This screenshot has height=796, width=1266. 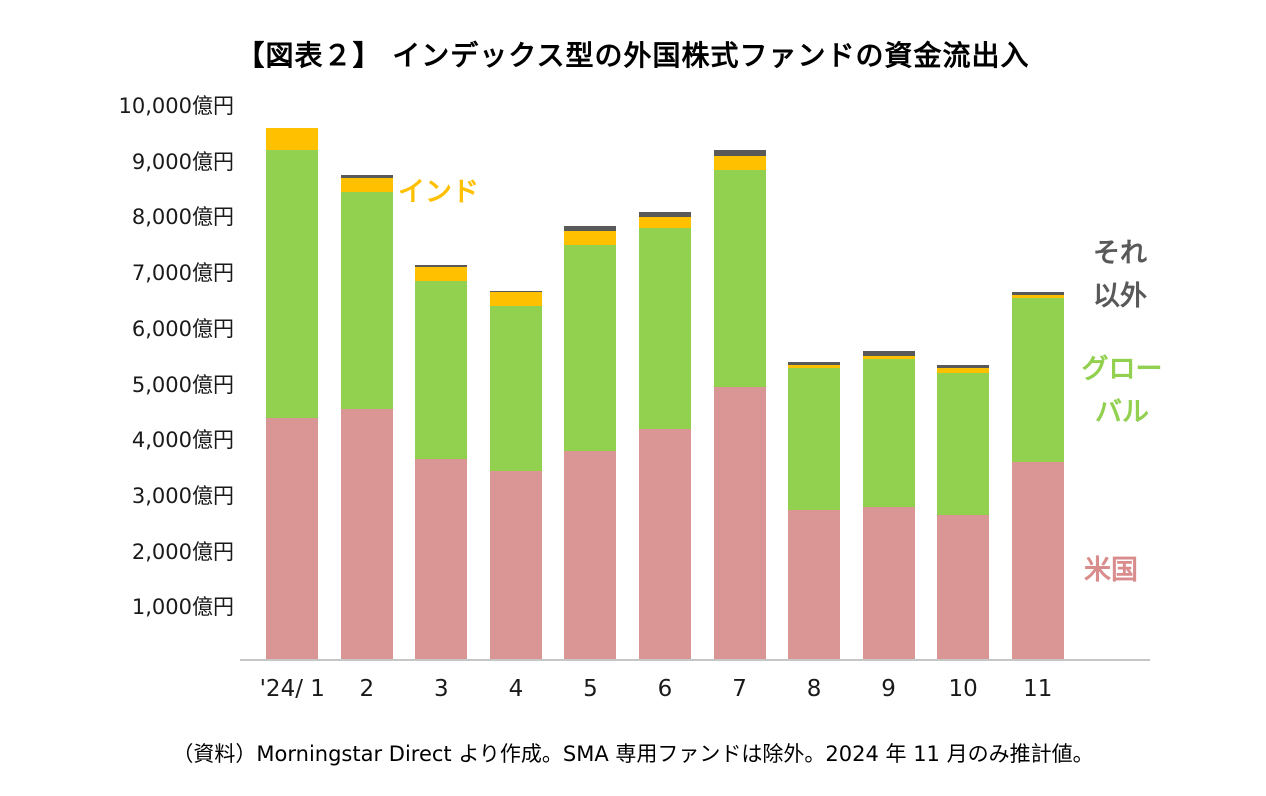 I want to click on y-tick-label: 4,000億円, so click(x=182, y=440).